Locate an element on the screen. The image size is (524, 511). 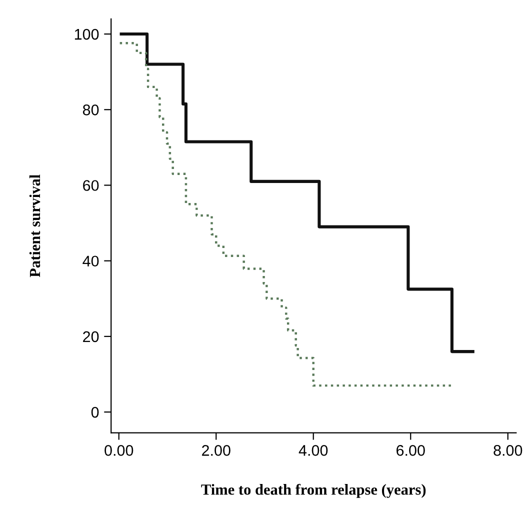
y-axis-title: Patient survival is located at coordinates (34, 226).